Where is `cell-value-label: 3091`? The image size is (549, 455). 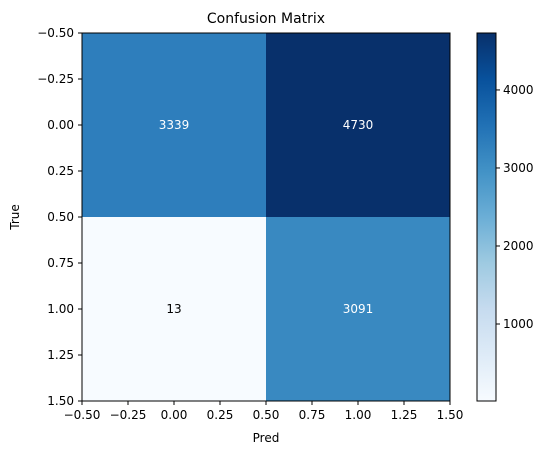
cell-value-label: 3091 is located at coordinates (358, 309).